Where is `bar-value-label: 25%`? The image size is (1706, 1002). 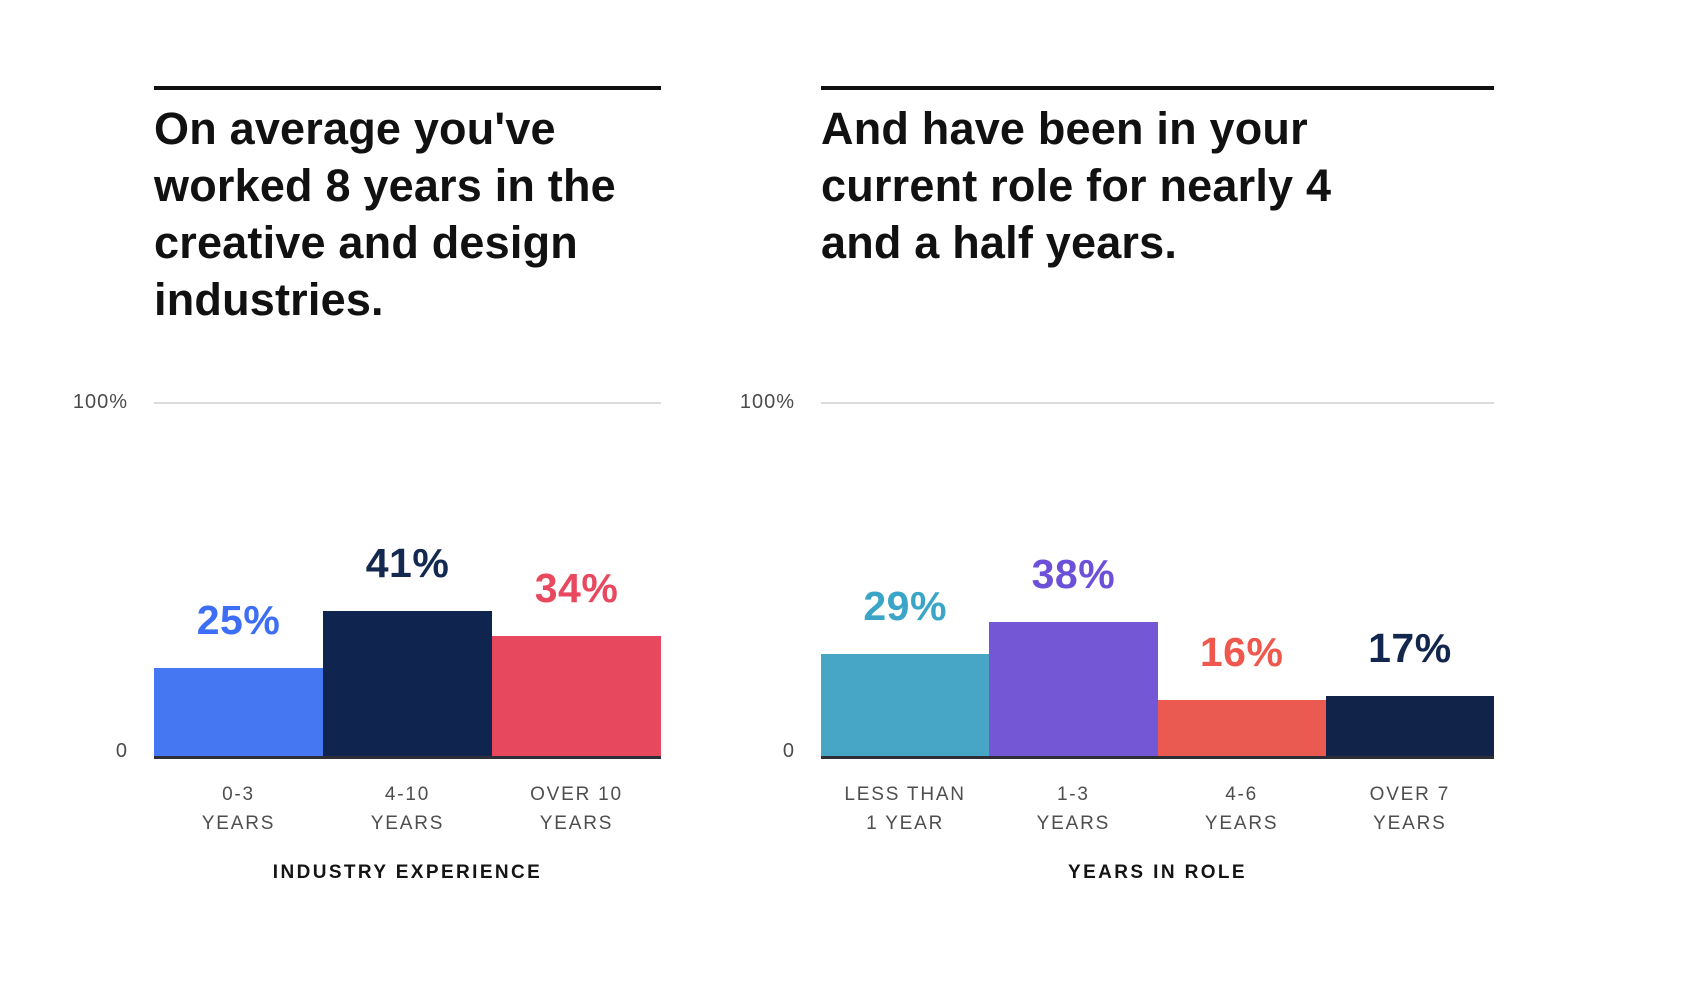
bar-value-label: 25% is located at coordinates (238, 619).